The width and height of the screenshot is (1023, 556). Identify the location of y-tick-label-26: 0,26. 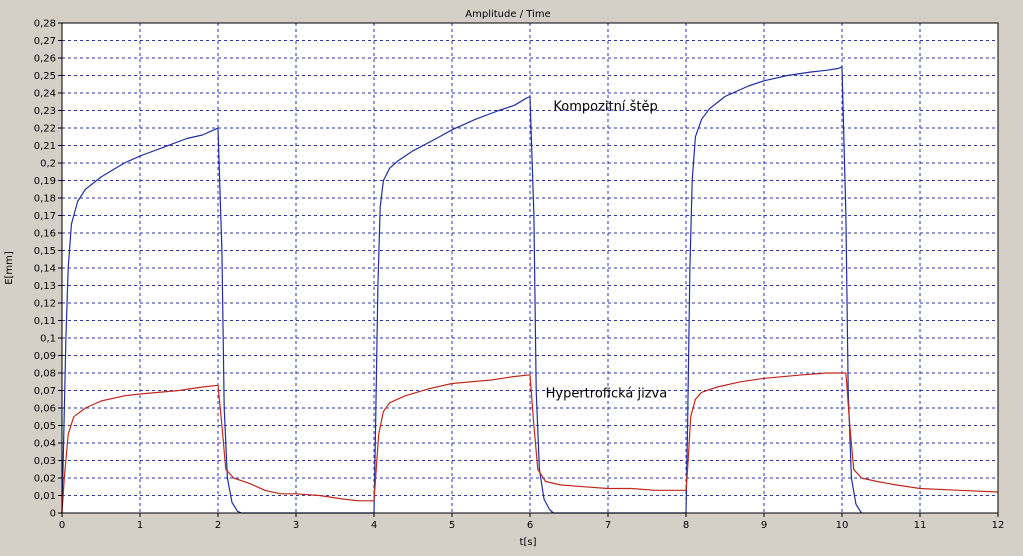
(45, 59).